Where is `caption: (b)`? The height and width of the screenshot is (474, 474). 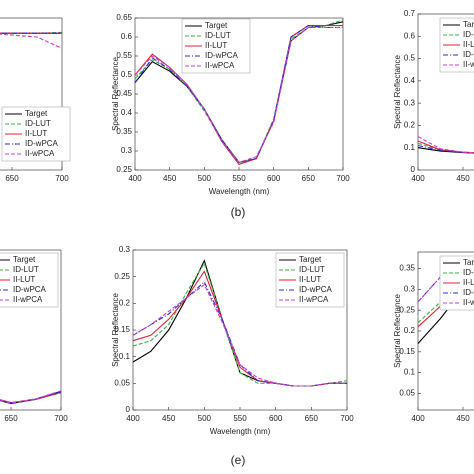 caption: (b) is located at coordinates (238, 212).